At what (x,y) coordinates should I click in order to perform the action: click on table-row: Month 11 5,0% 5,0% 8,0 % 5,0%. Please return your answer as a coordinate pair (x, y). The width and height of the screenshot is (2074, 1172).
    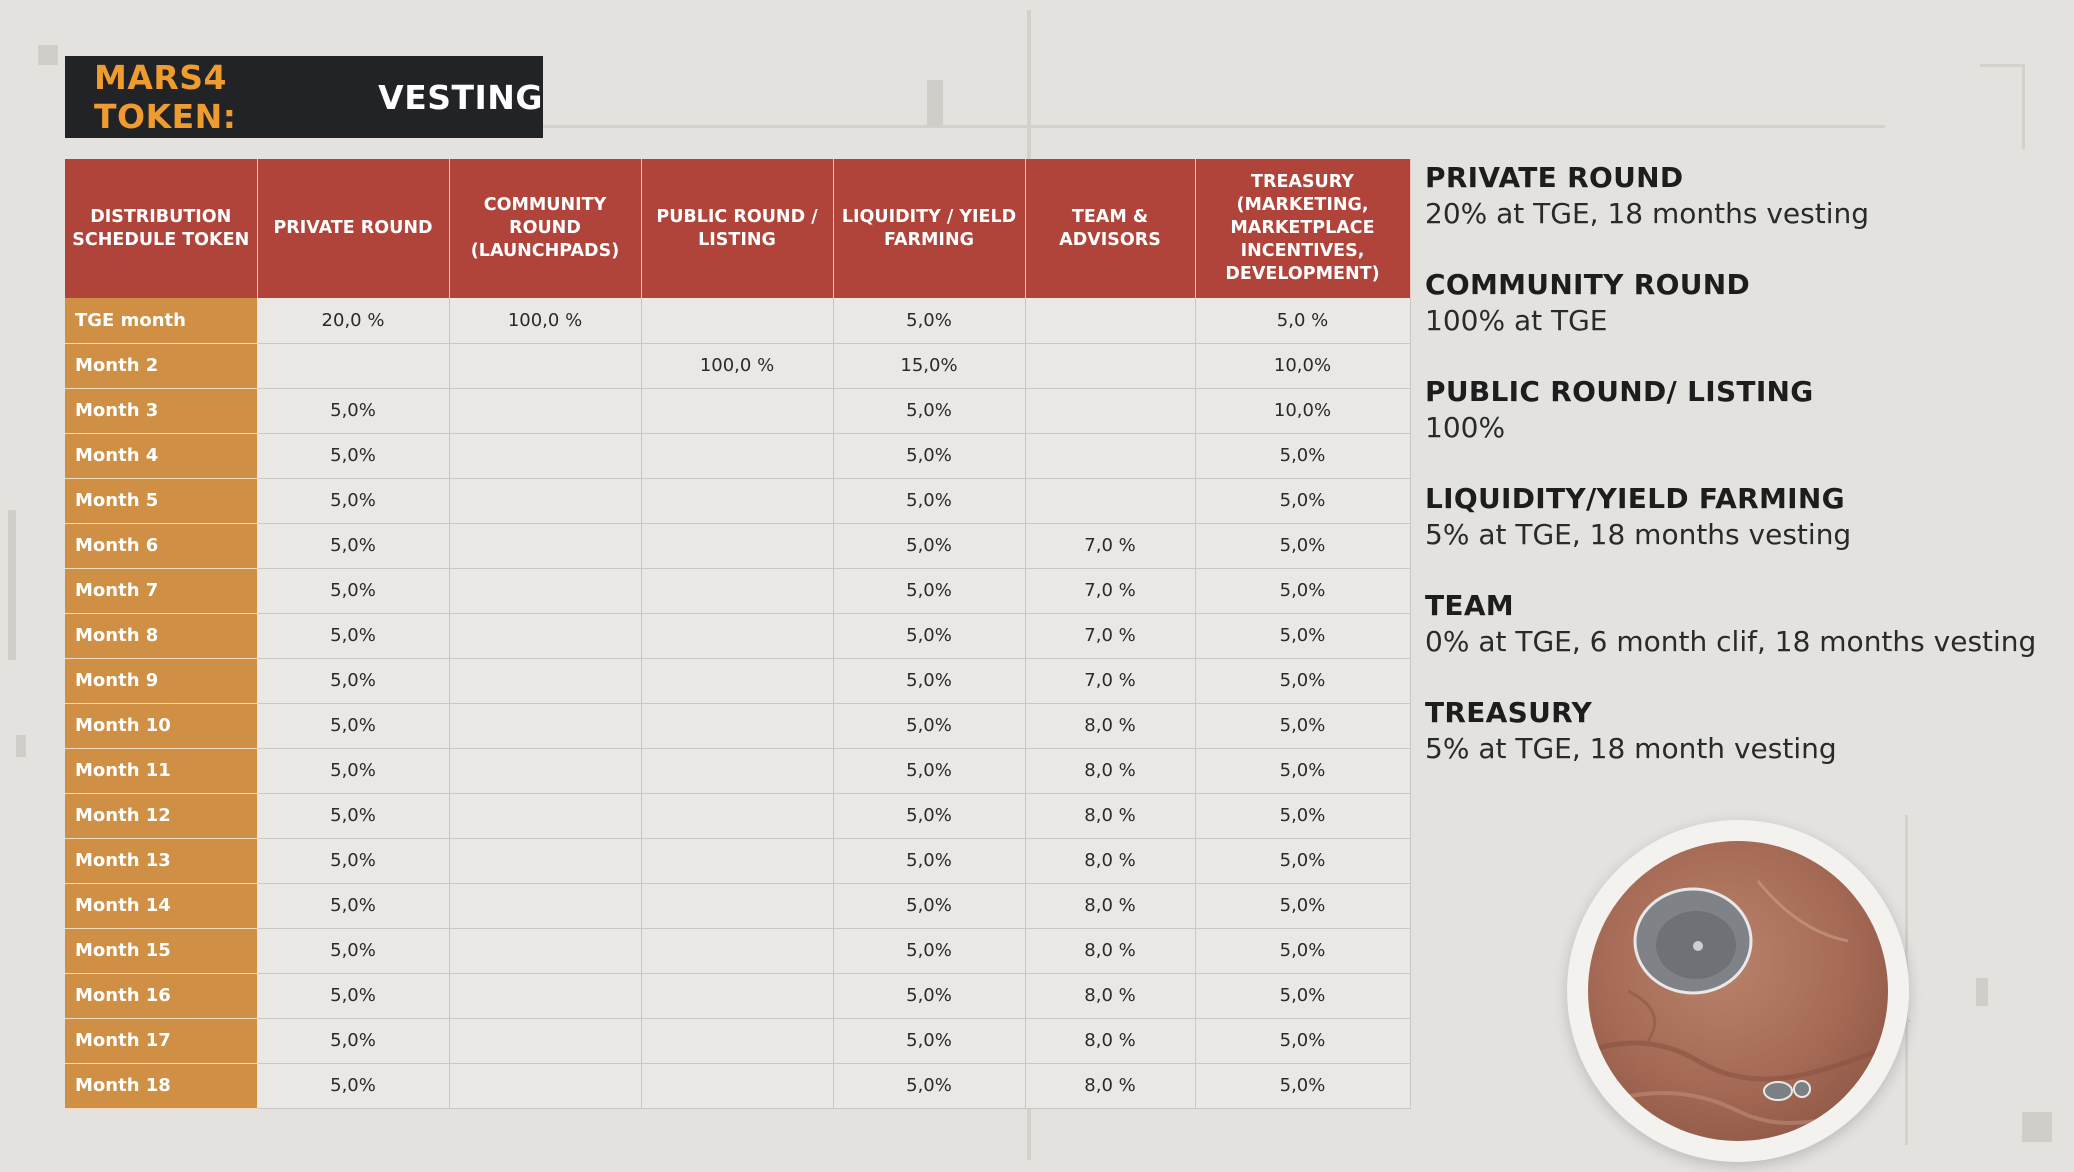
    Looking at the image, I should click on (738, 771).